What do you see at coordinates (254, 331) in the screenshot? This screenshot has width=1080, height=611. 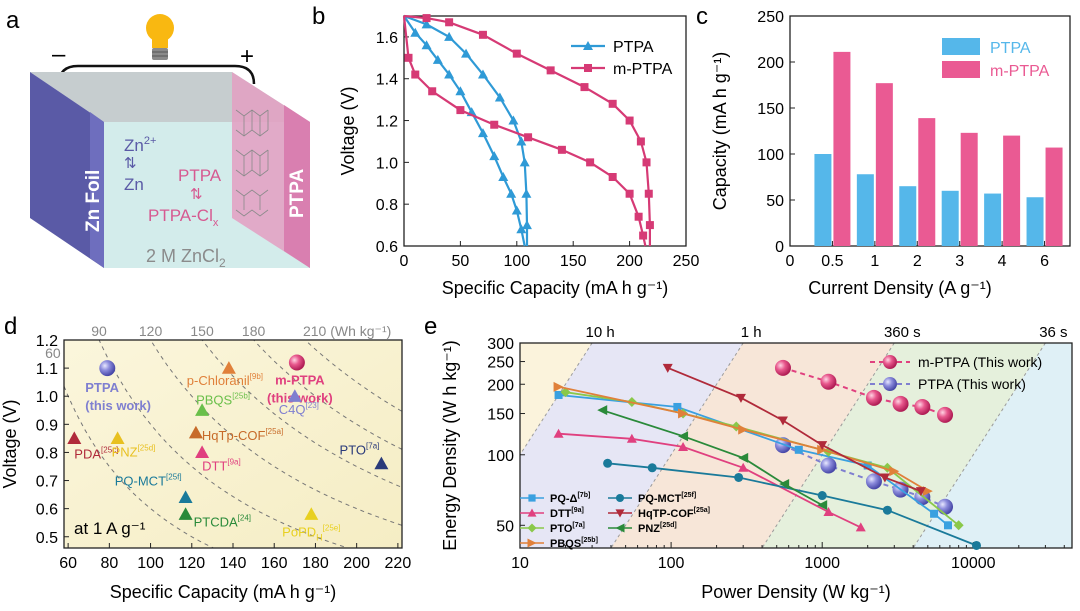 I see `energy-label: 180` at bounding box center [254, 331].